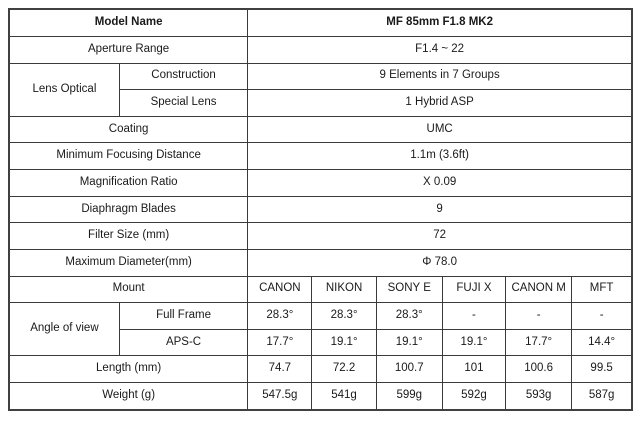 Image resolution: width=640 pixels, height=429 pixels. I want to click on row-label-weight: Weight (g), so click(128, 396).